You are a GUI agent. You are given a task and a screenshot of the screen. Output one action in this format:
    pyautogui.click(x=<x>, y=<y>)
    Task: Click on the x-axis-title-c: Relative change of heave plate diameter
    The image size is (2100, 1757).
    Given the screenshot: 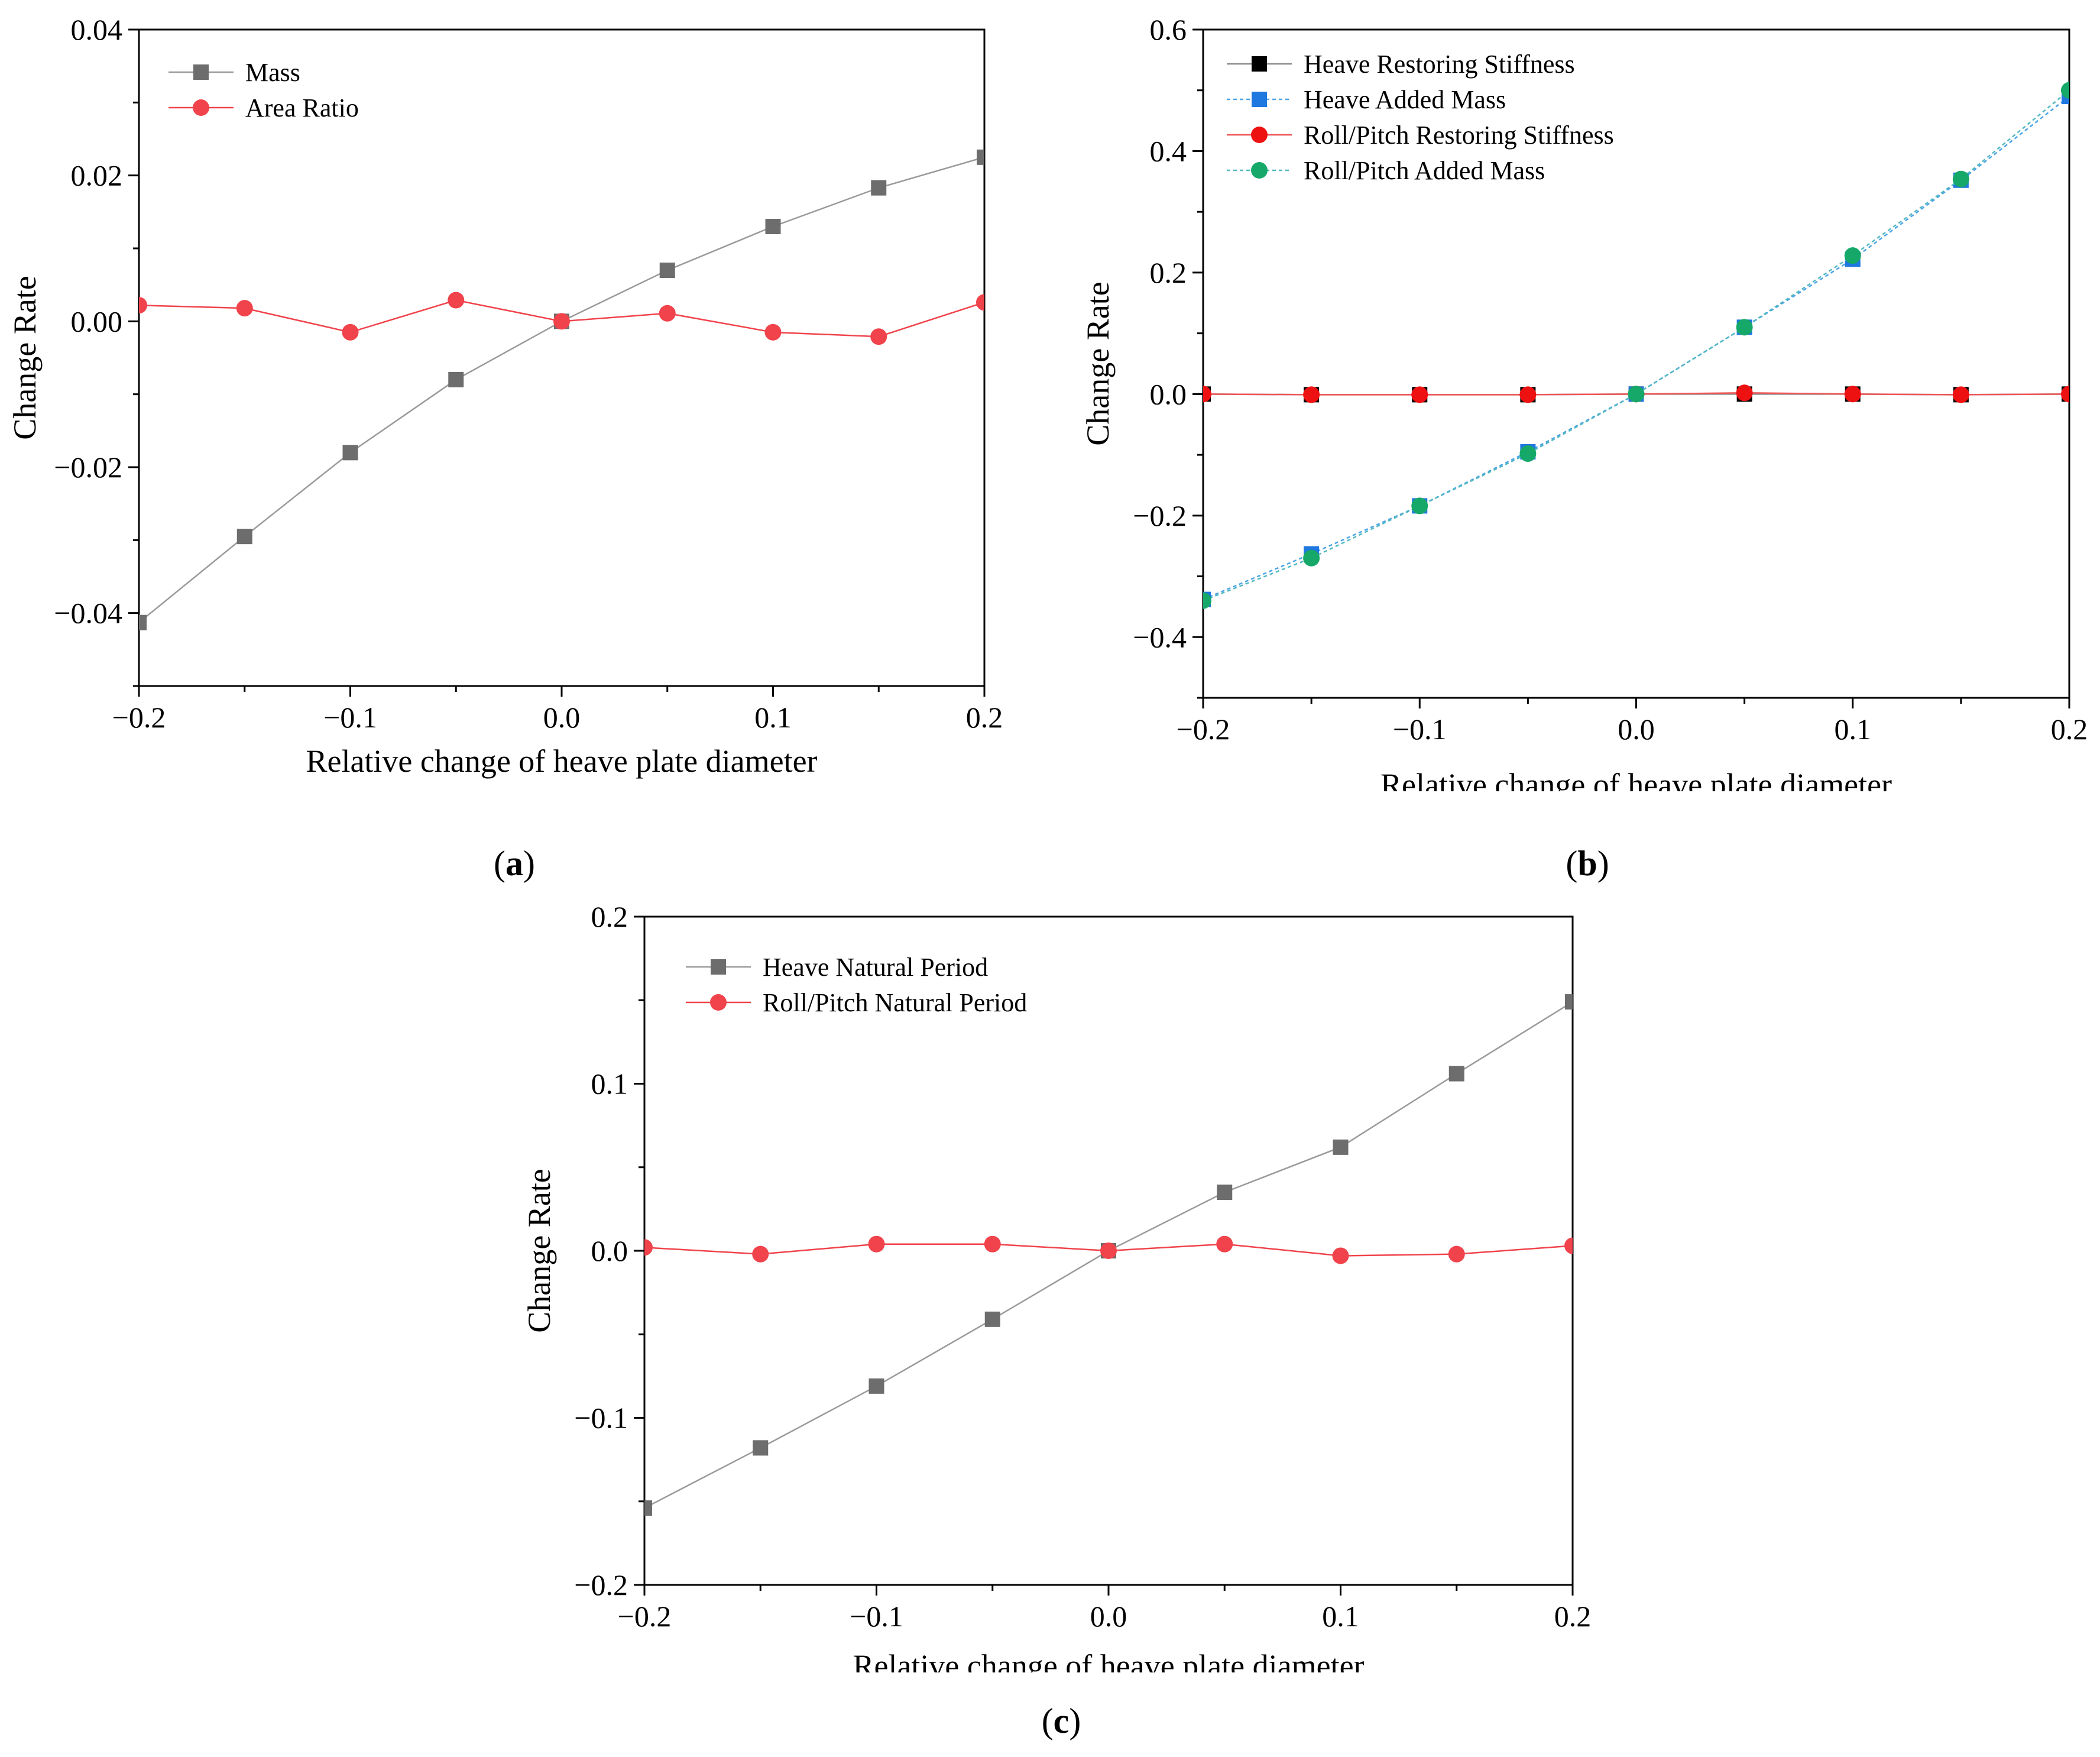 What is the action you would take?
    pyautogui.click(x=1108, y=1666)
    